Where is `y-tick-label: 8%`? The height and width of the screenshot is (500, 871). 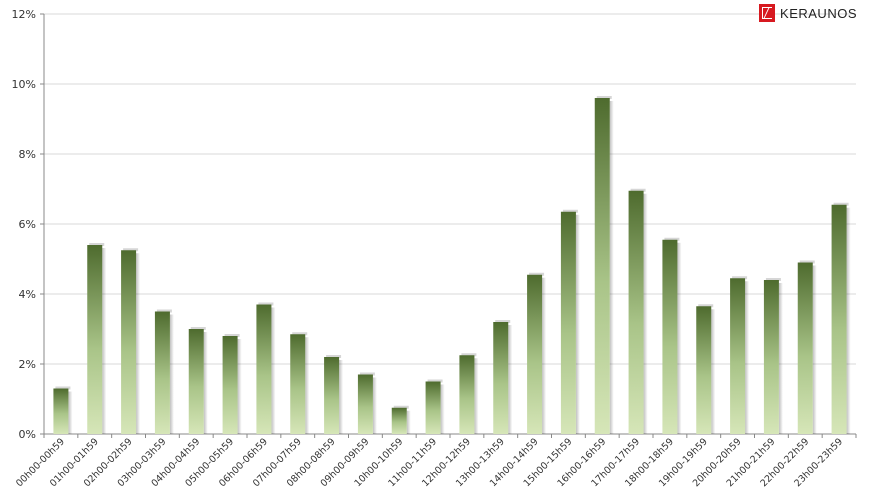
y-tick-label: 8% is located at coordinates (27, 154).